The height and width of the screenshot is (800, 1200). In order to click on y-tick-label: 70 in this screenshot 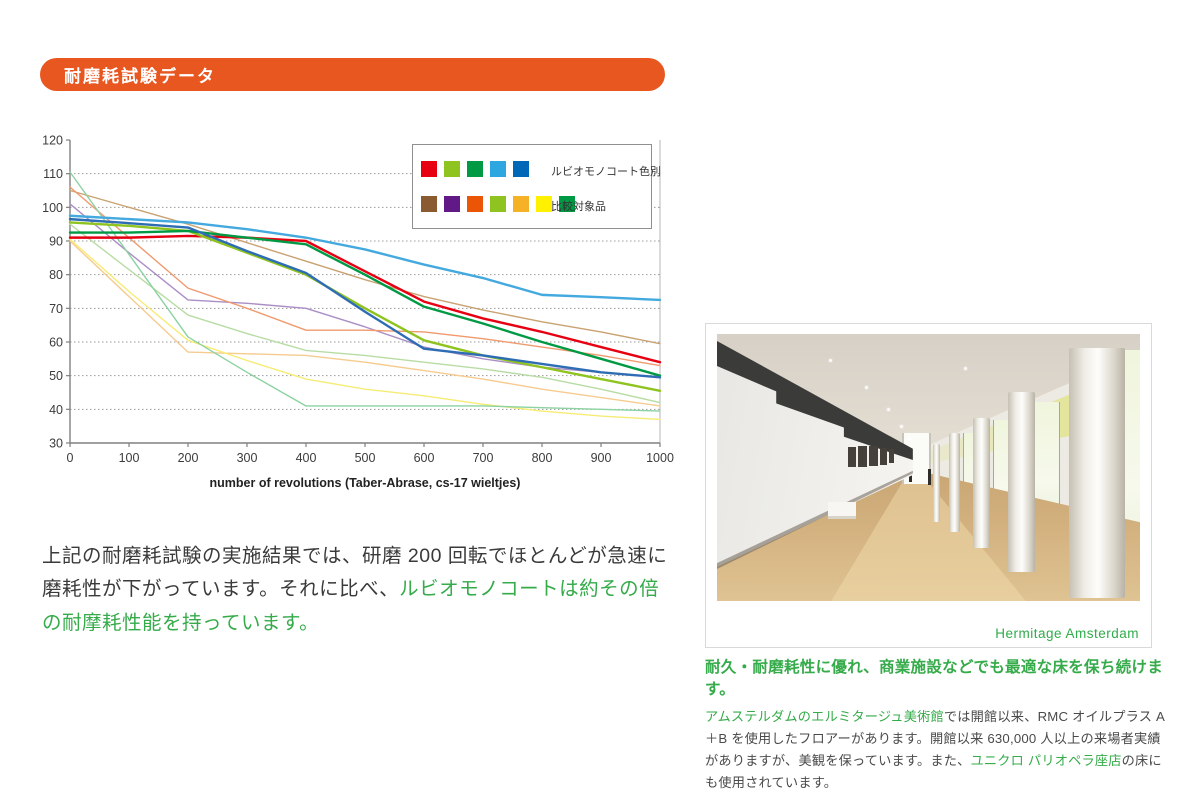, I will do `click(56, 309)`.